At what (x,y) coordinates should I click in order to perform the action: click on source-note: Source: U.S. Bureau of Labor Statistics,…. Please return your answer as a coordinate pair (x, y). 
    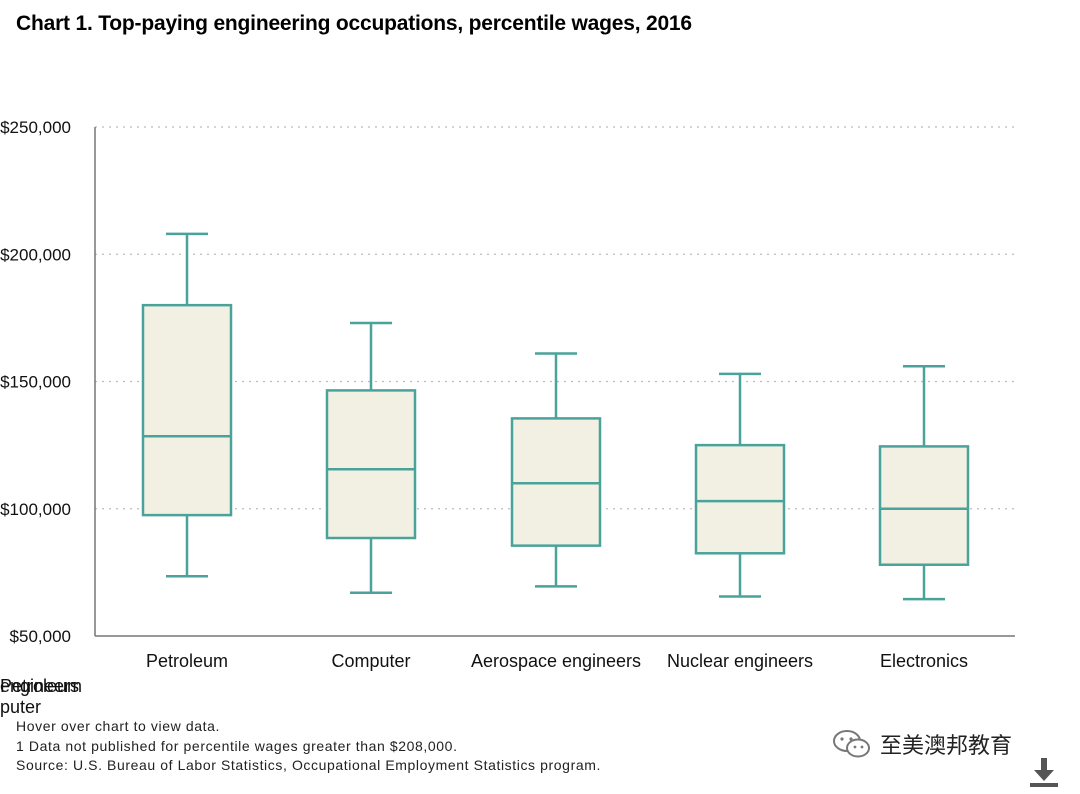
    Looking at the image, I should click on (308, 765).